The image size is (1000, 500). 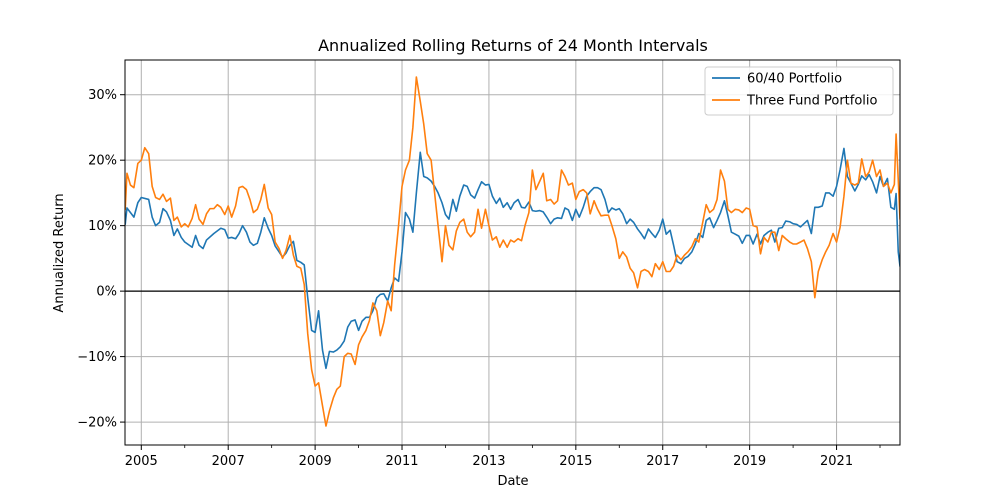 I want to click on x-tick-label: 2005, so click(x=141, y=461).